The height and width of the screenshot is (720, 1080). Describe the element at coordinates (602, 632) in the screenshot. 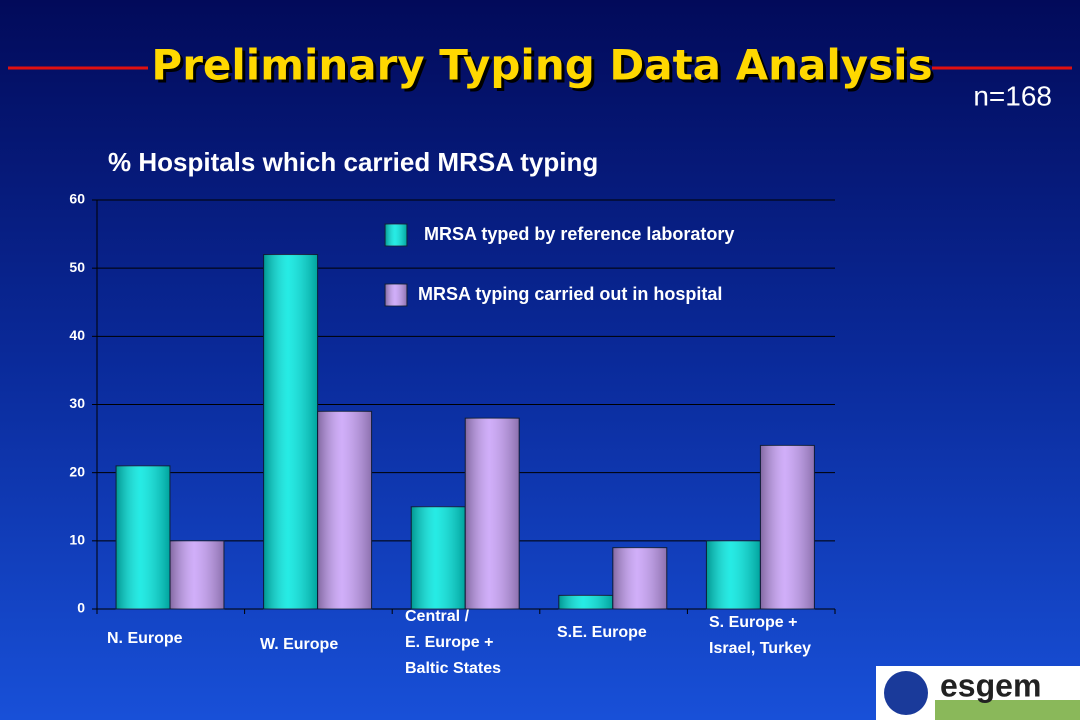

I see `x-tick-label: S.E. Europe` at that location.